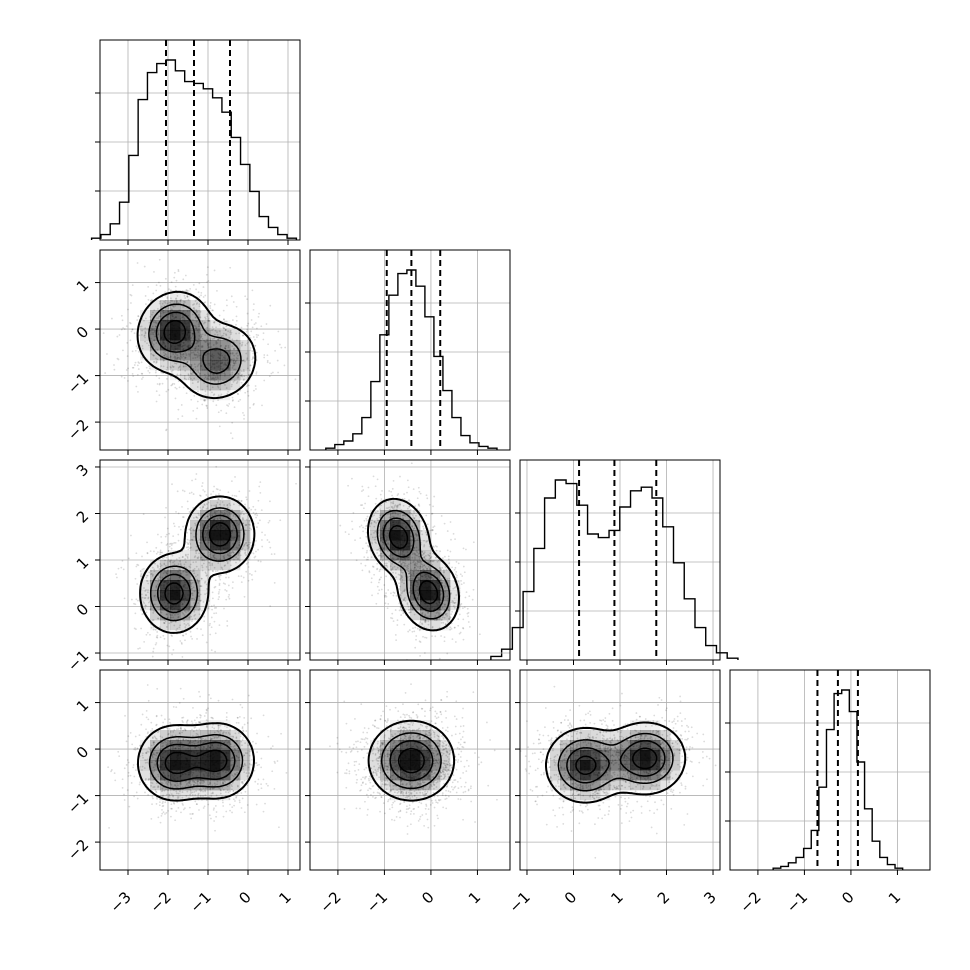 The width and height of the screenshot is (970, 970). I want to click on contour-line, so click(175, 332).